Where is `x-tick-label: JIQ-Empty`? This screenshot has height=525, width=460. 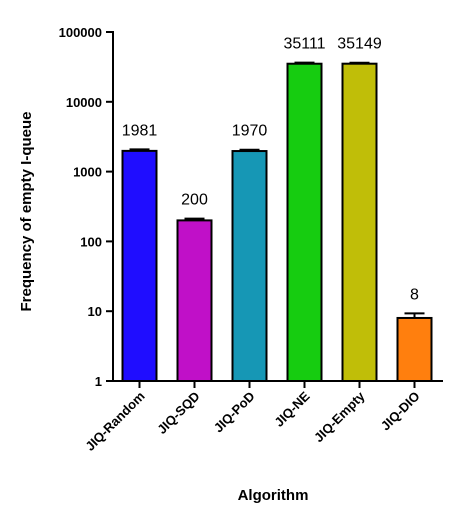
x-tick-label: JIQ-Empty is located at coordinates (339, 416).